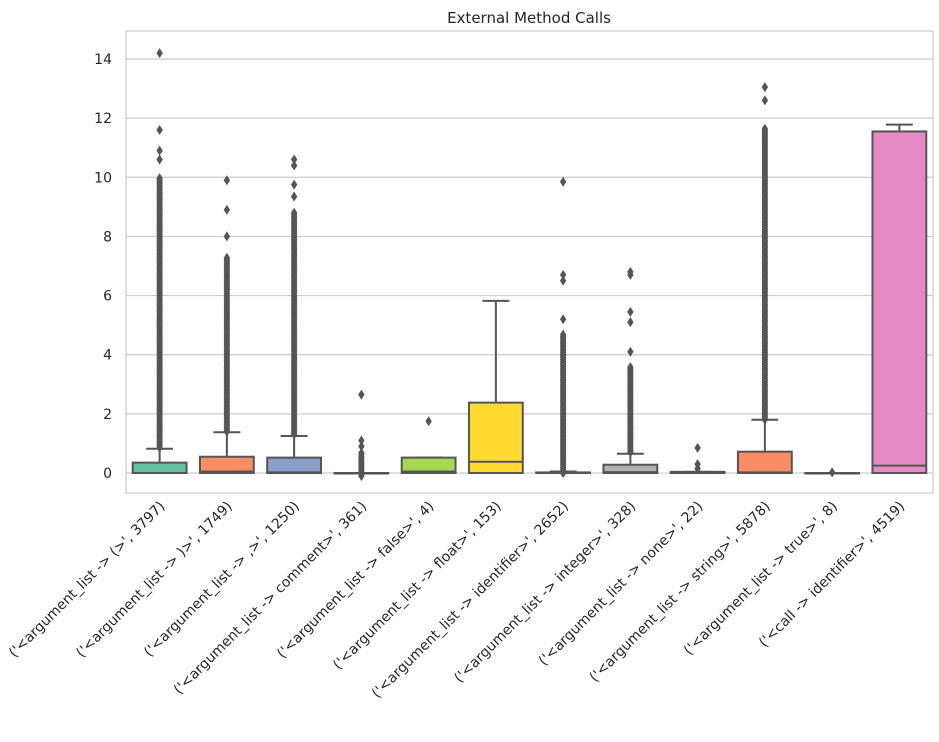 This screenshot has height=742, width=939. Describe the element at coordinates (529, 18) in the screenshot. I see `chart-title: External Method Calls` at that location.